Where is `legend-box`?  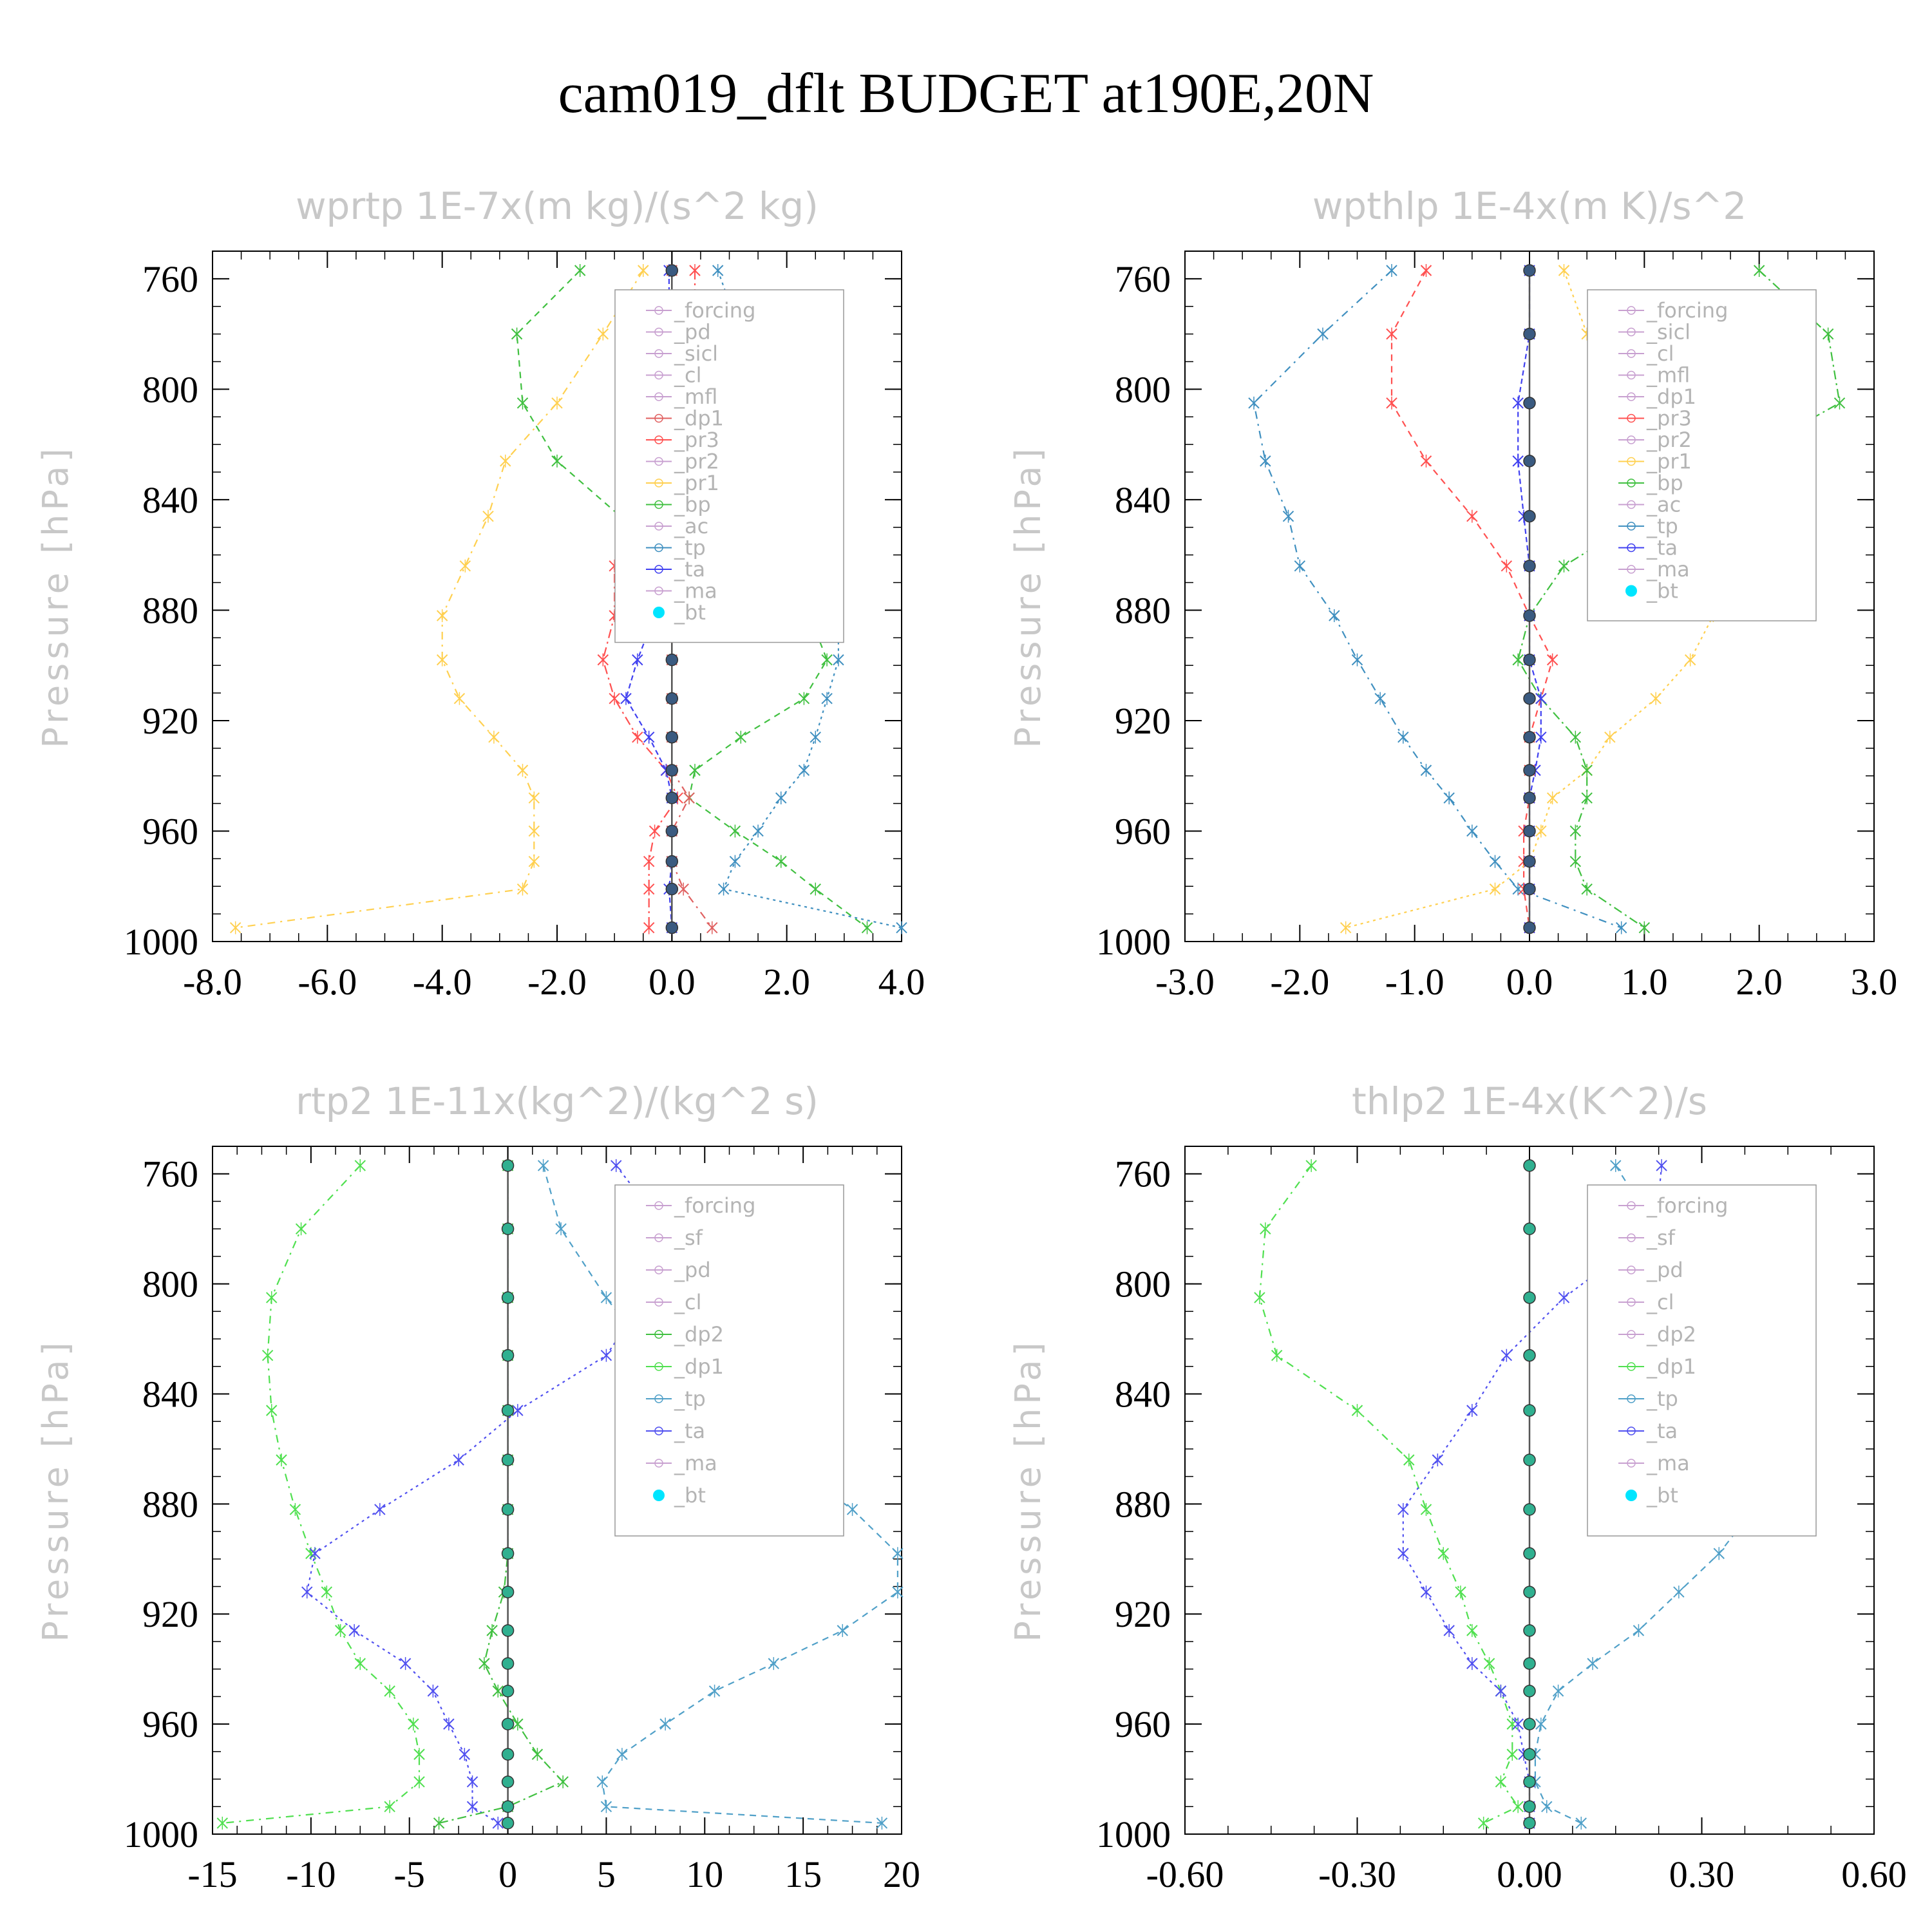 legend-box is located at coordinates (729, 466).